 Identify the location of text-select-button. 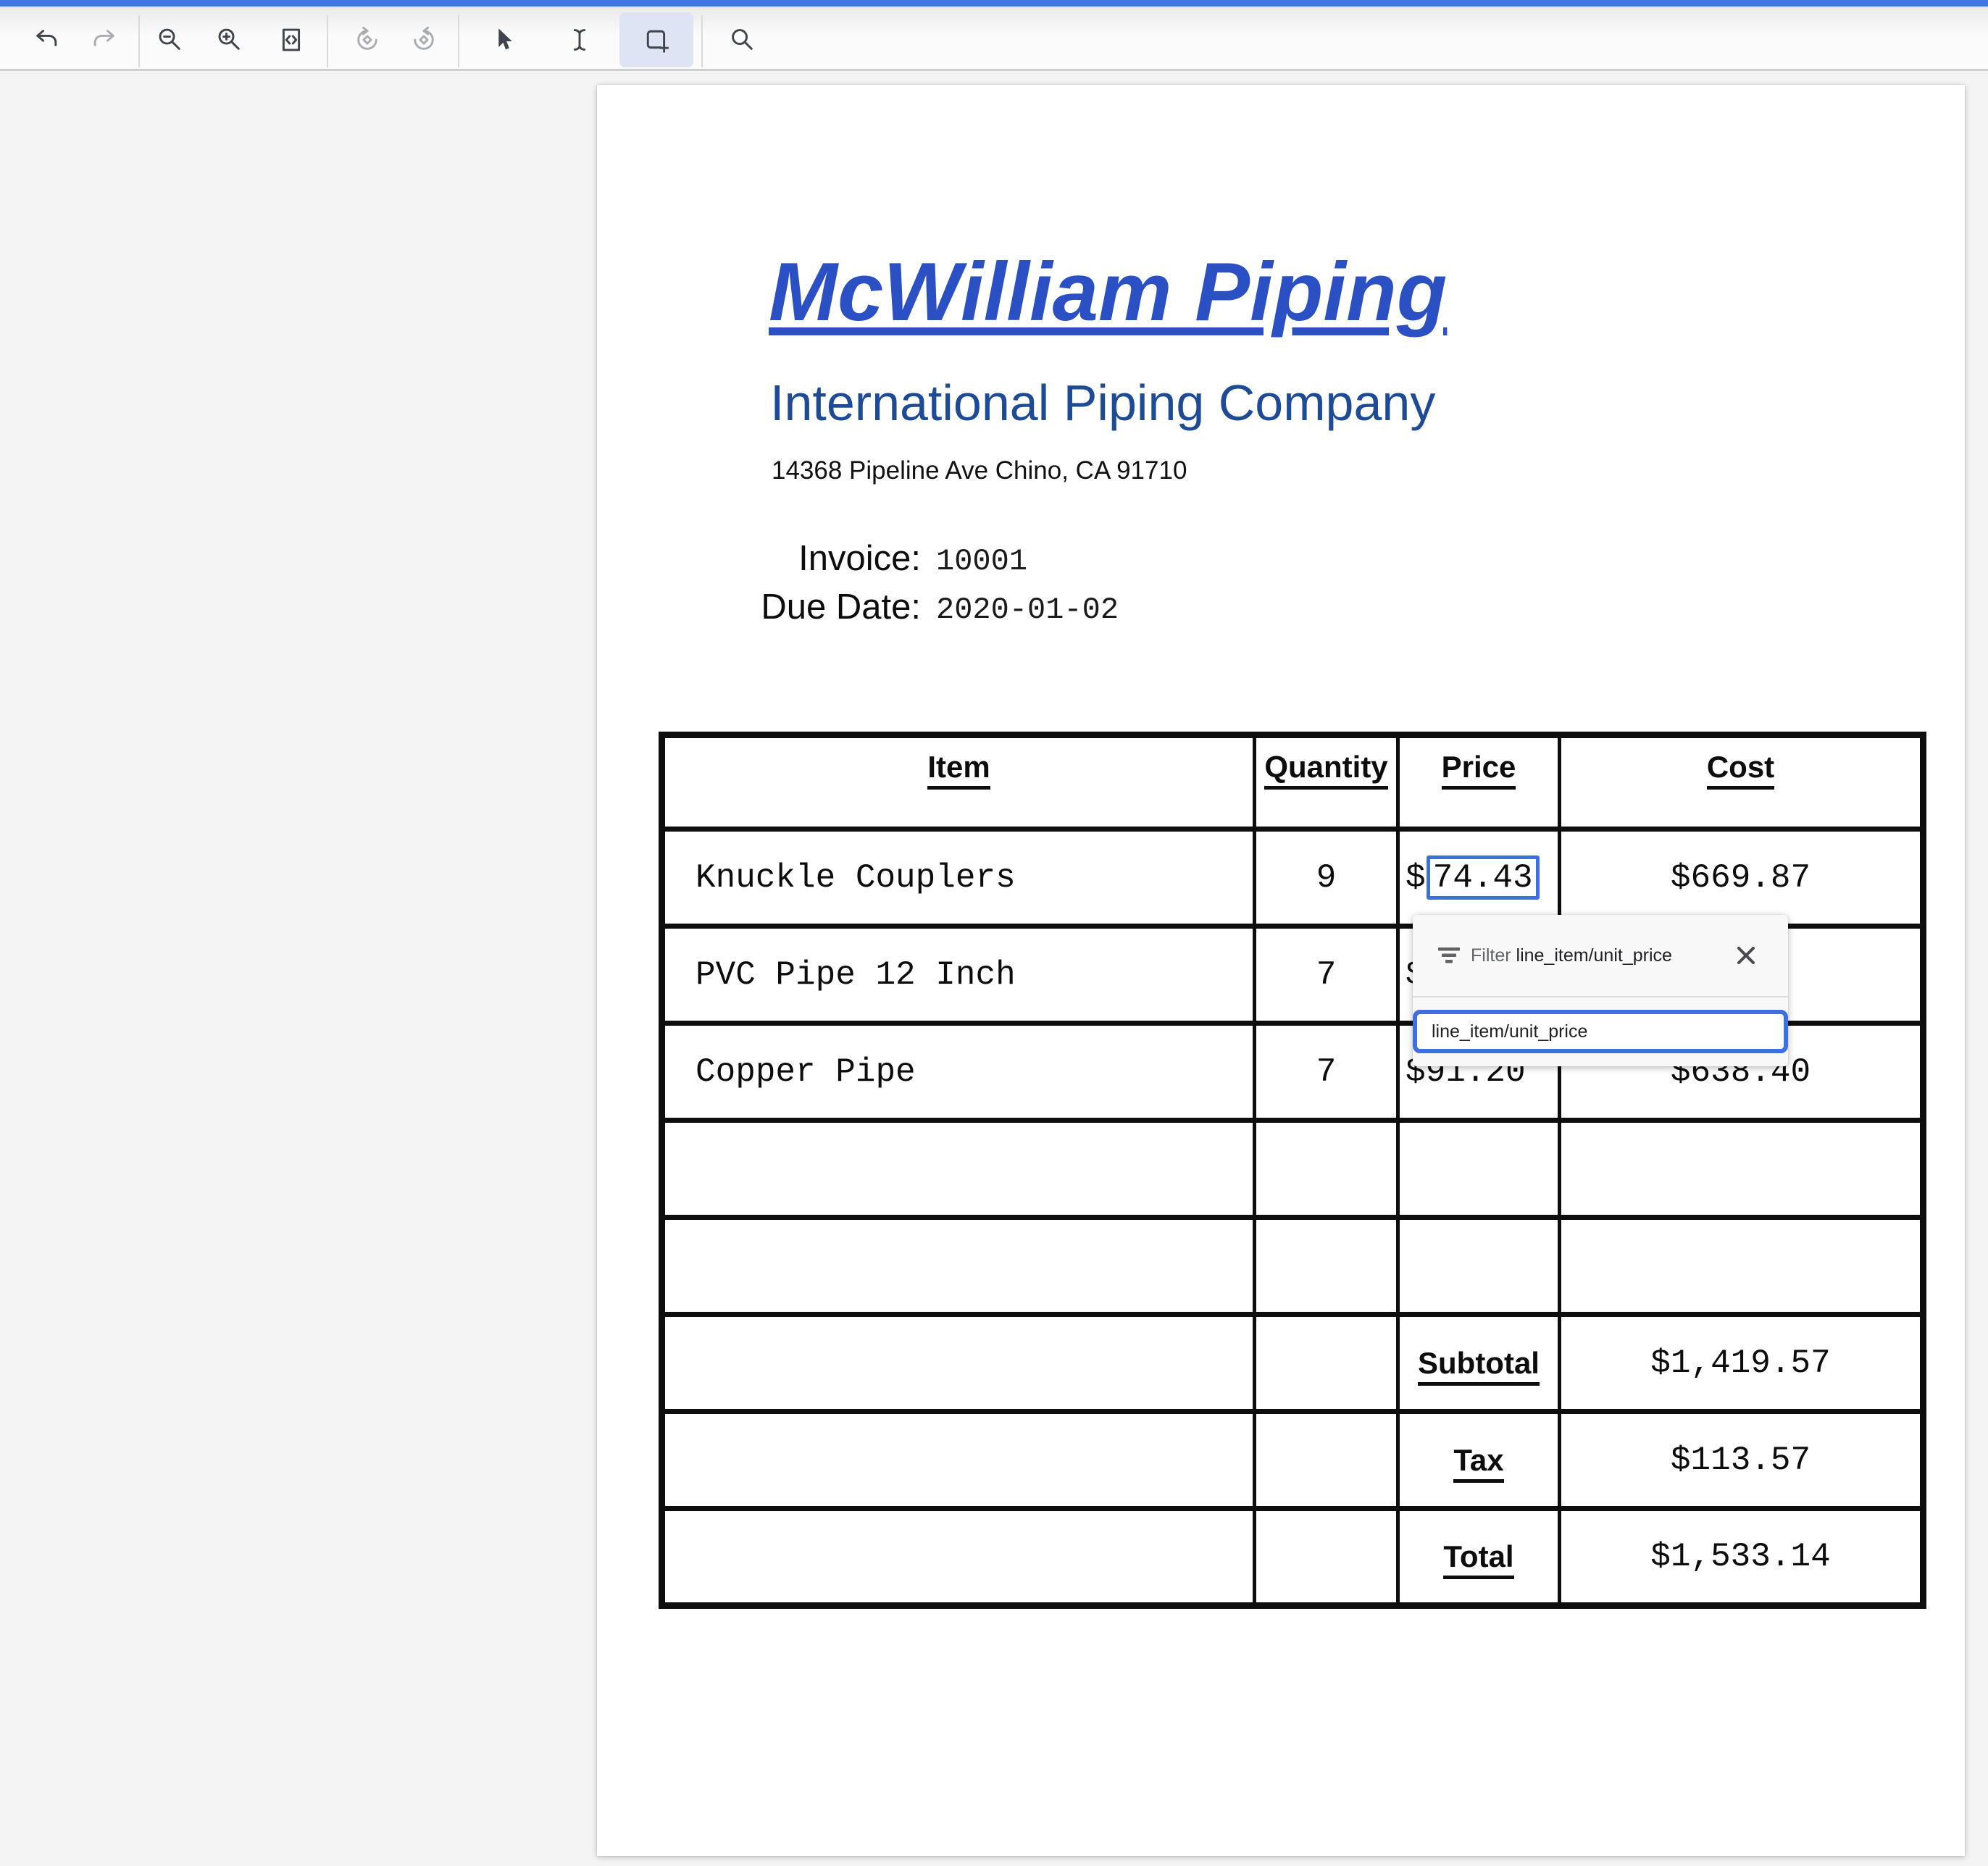
(579, 39).